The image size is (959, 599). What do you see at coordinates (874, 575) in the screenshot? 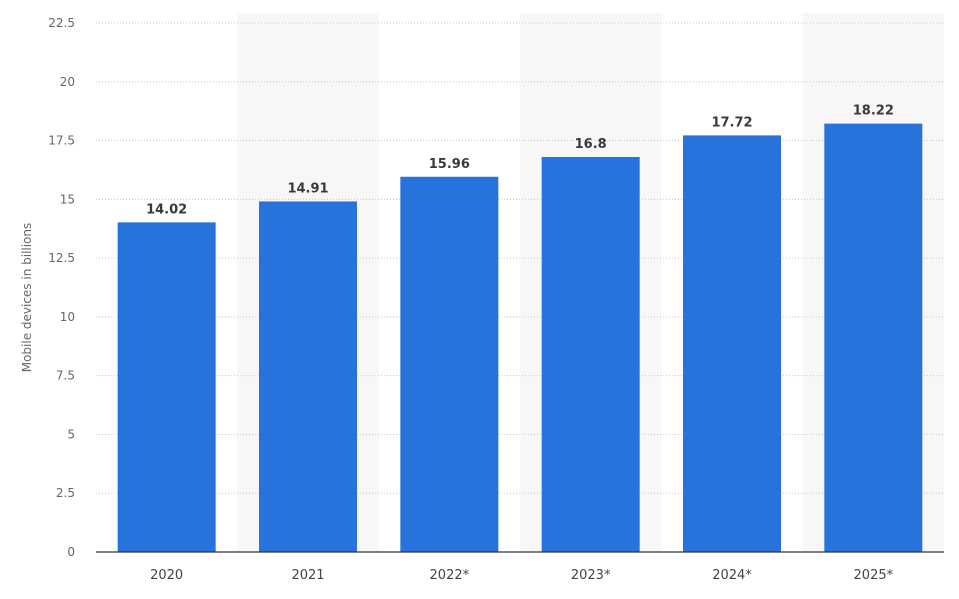
I see `x-tick-label: 2025*` at bounding box center [874, 575].